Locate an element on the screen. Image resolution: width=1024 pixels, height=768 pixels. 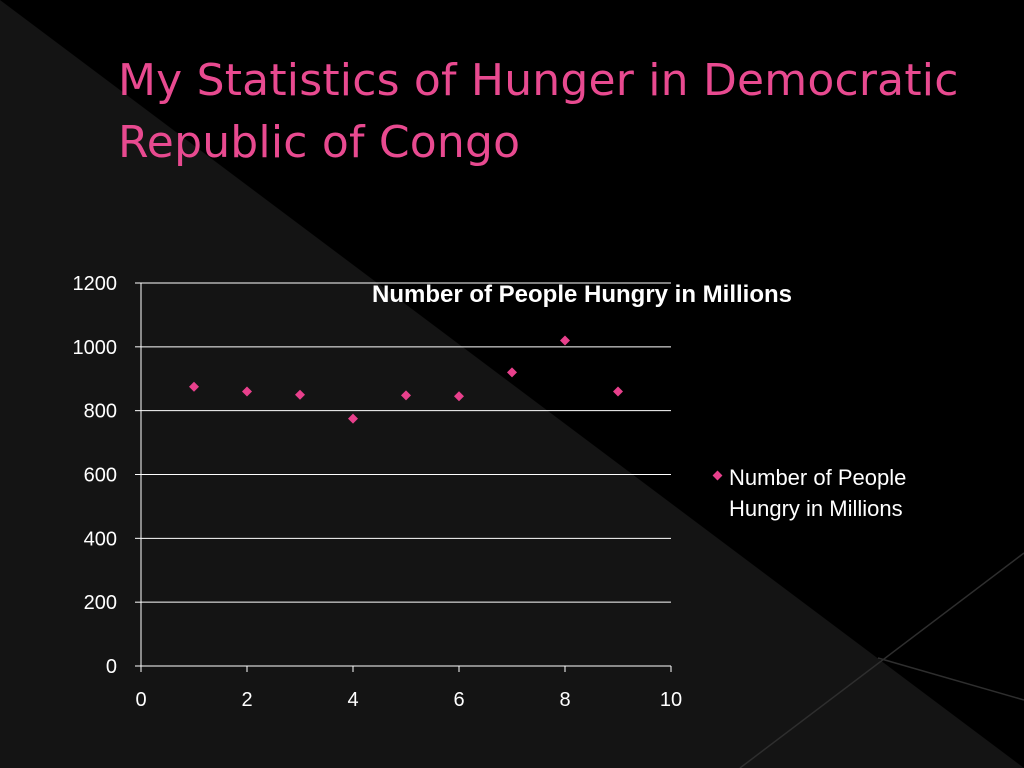
y-tick-label-400: 400 is located at coordinates (100, 539).